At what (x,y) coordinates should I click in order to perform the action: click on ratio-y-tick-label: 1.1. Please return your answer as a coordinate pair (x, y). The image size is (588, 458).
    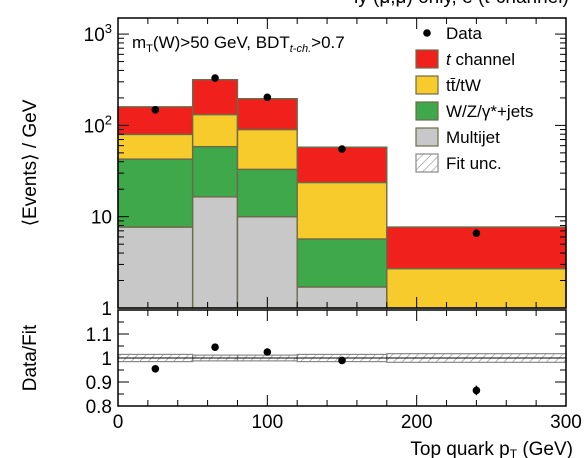
    Looking at the image, I should click on (99, 335).